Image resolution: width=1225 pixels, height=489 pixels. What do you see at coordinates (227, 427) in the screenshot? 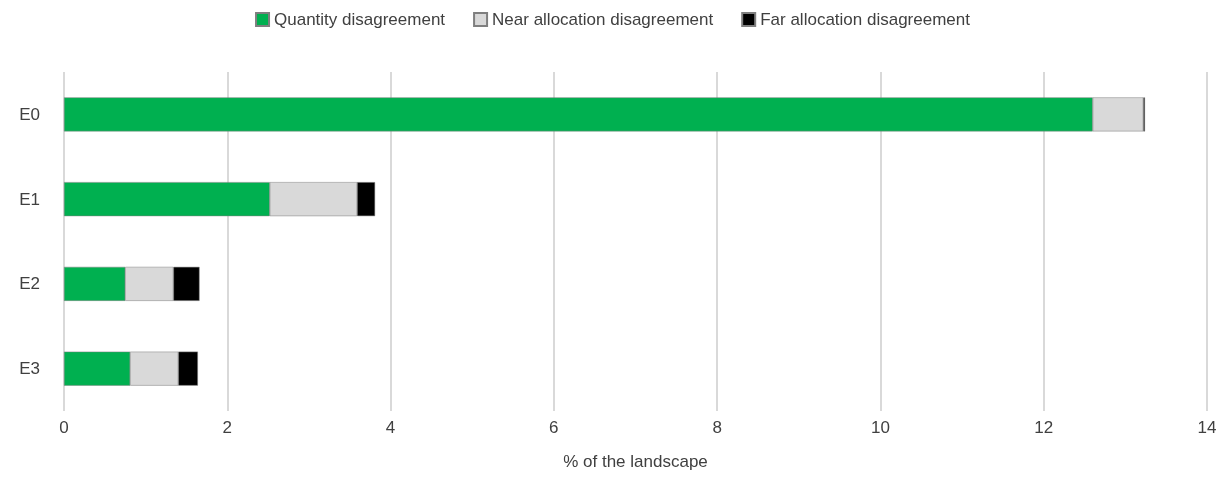
I see `x-tick-label: 2` at bounding box center [227, 427].